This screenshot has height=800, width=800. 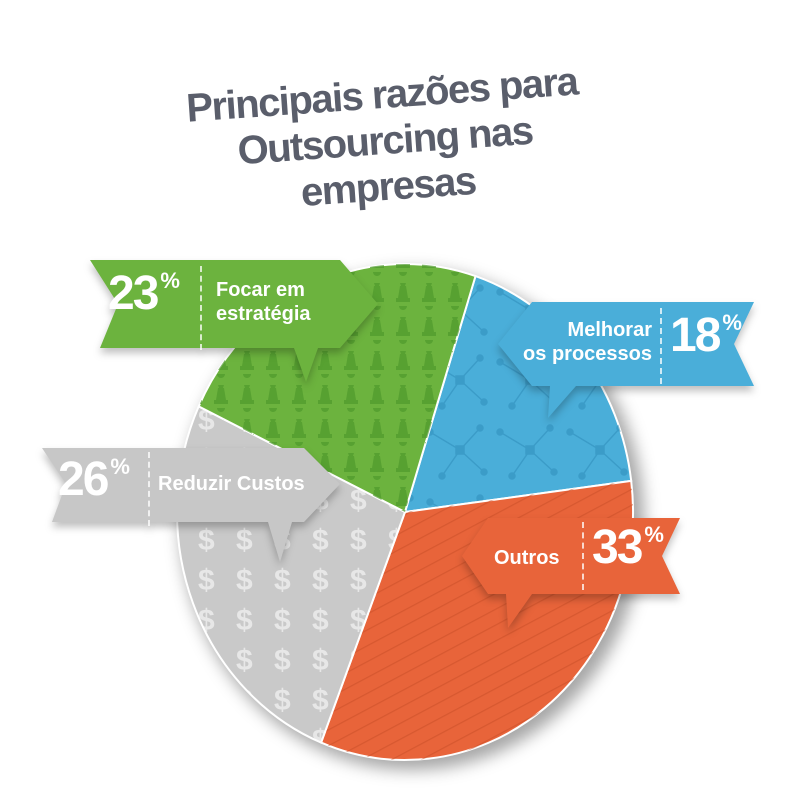 What do you see at coordinates (628, 547) in the screenshot?
I see `tag-value: 33%` at bounding box center [628, 547].